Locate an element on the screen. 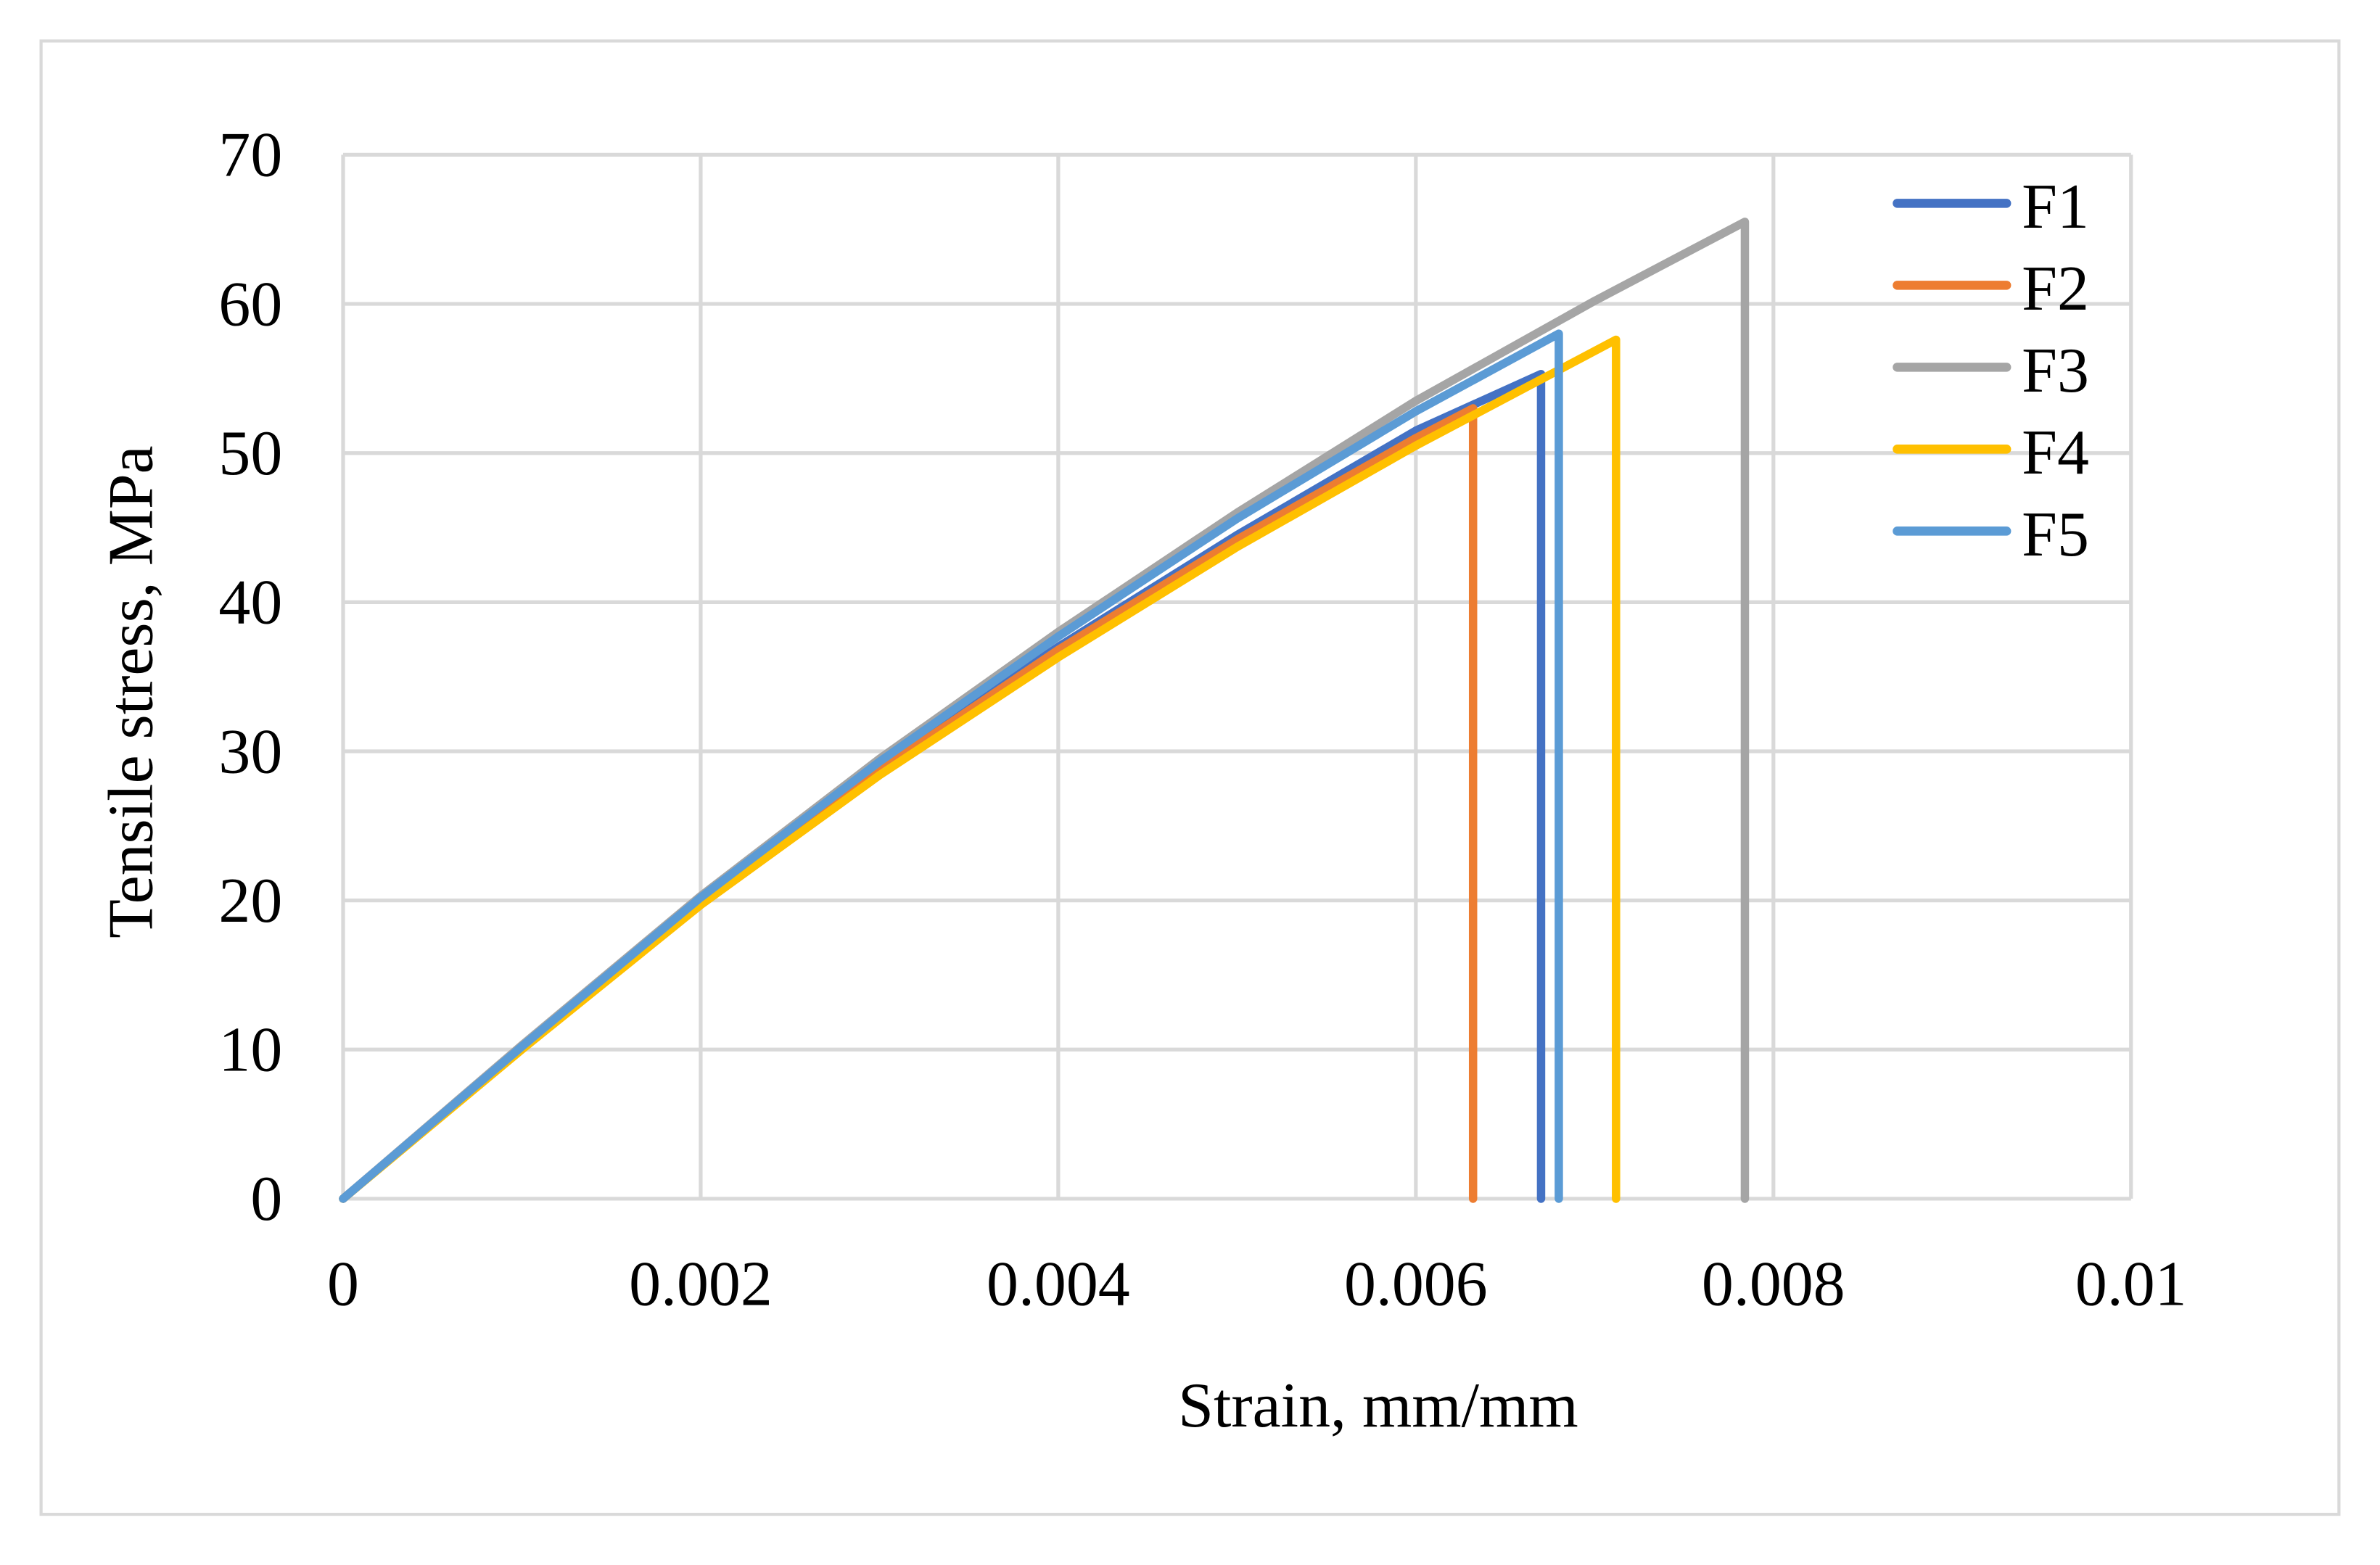 The height and width of the screenshot is (1565, 2380). y-axis-label: Tensile stress, MPa is located at coordinates (131, 691).